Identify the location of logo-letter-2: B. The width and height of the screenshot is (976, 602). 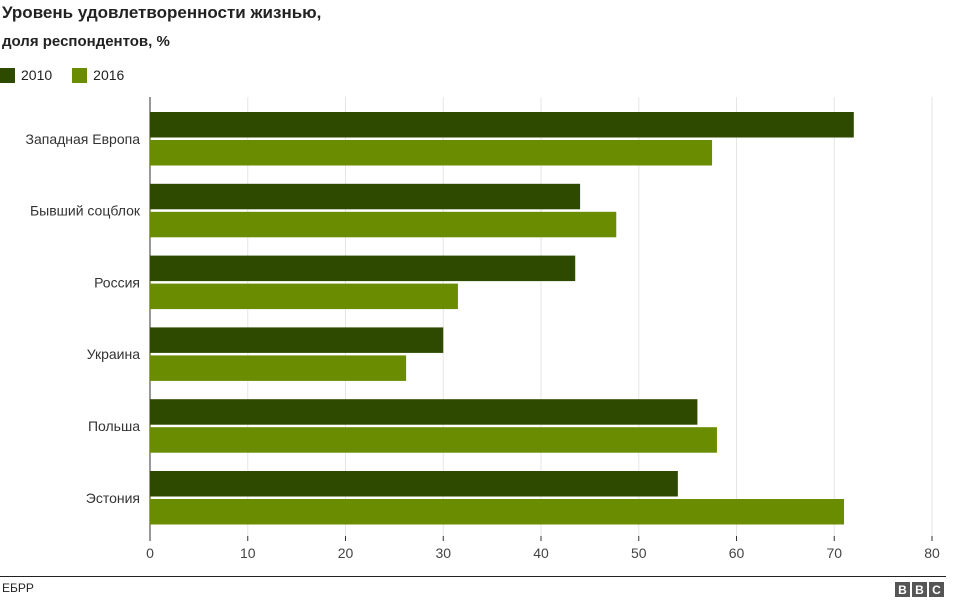
(919, 589).